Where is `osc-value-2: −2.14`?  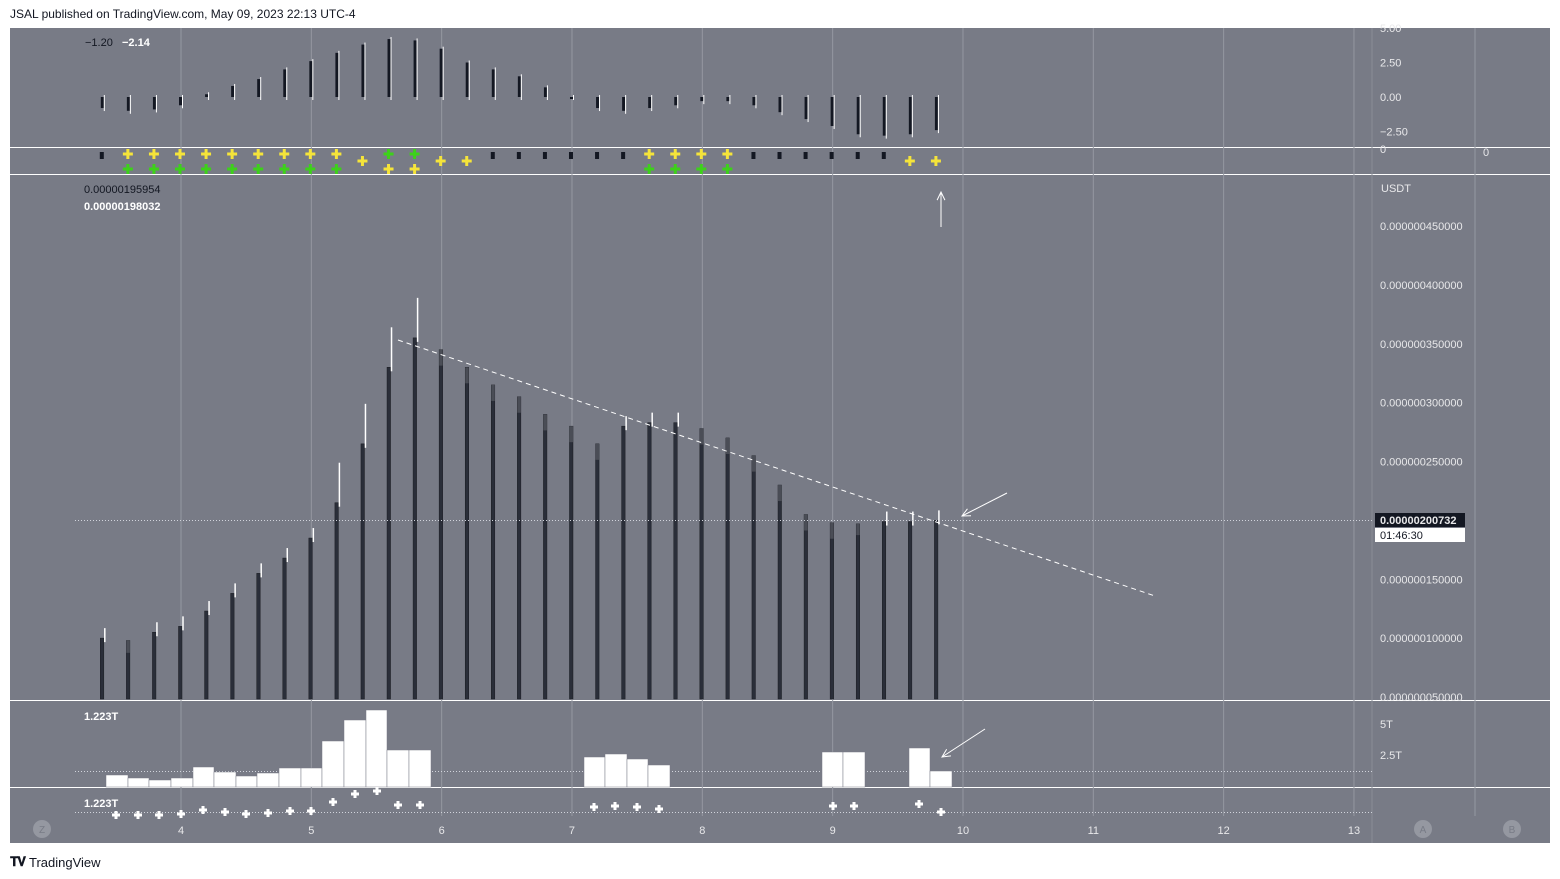 osc-value-2: −2.14 is located at coordinates (136, 43).